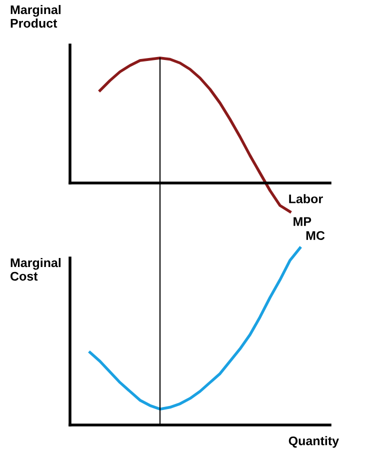 The height and width of the screenshot is (452, 375). Describe the element at coordinates (35, 269) in the screenshot. I see `y-axis-title: Marginal Cost` at that location.